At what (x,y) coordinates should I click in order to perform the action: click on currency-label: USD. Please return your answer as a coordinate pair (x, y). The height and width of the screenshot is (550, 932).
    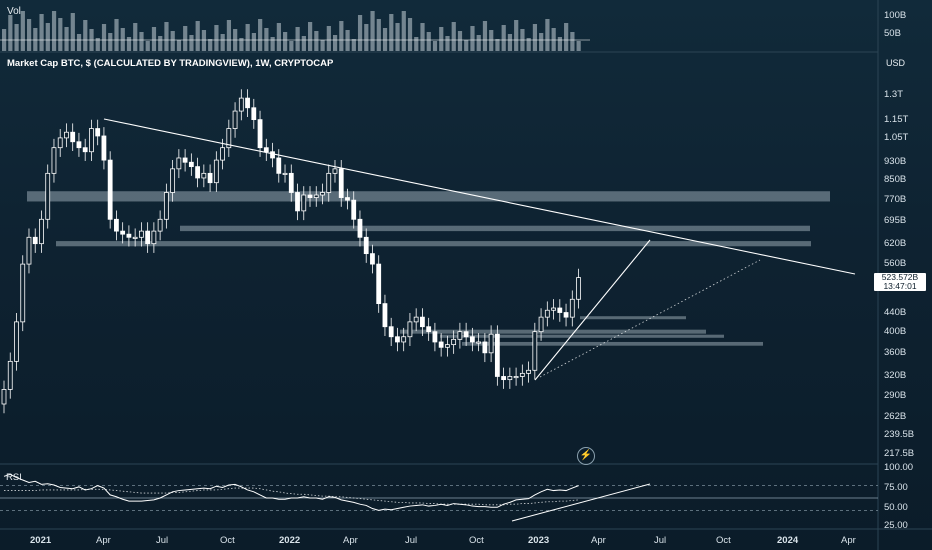
    Looking at the image, I should click on (896, 63).